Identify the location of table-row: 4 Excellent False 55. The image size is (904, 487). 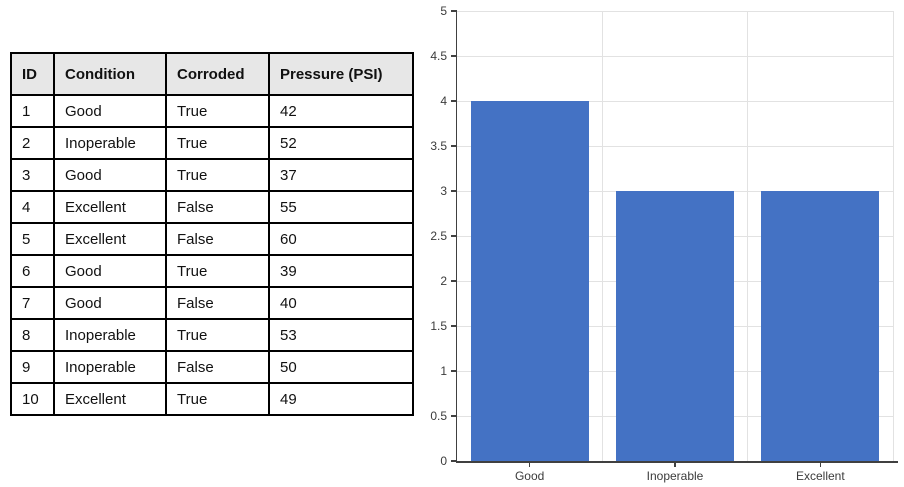
(212, 207).